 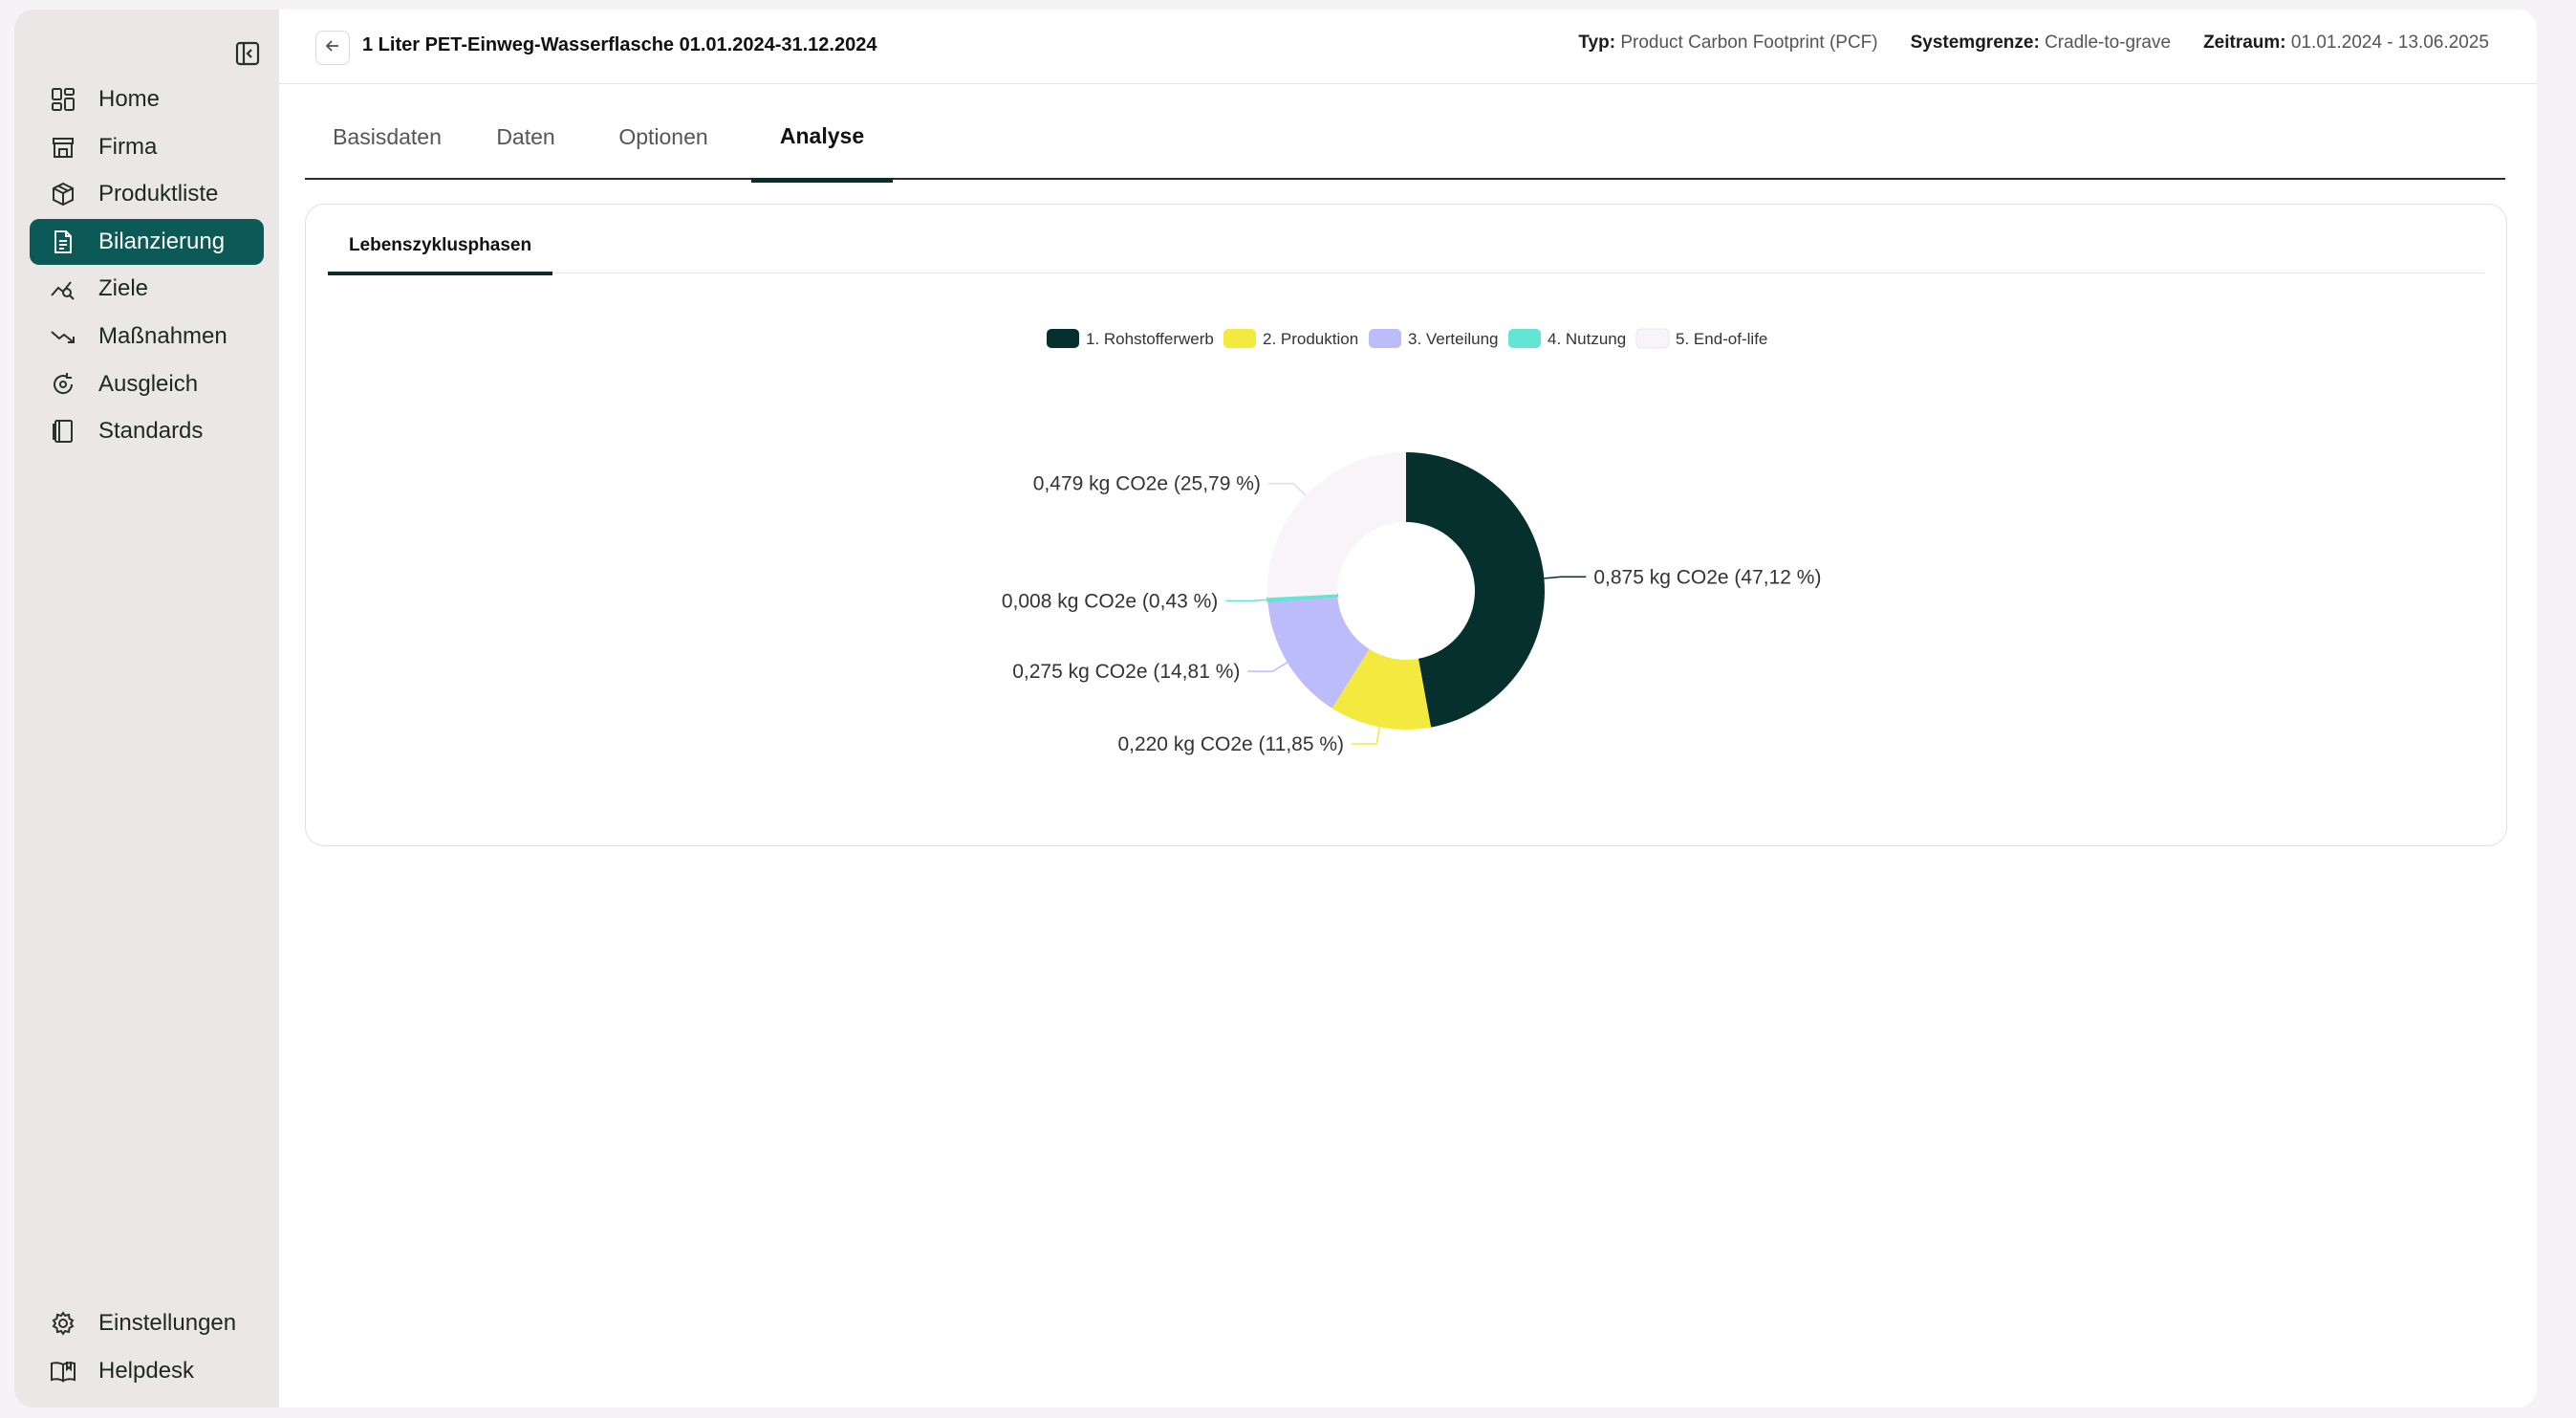 I want to click on legend-item: 3. Verteilung, so click(x=1434, y=338).